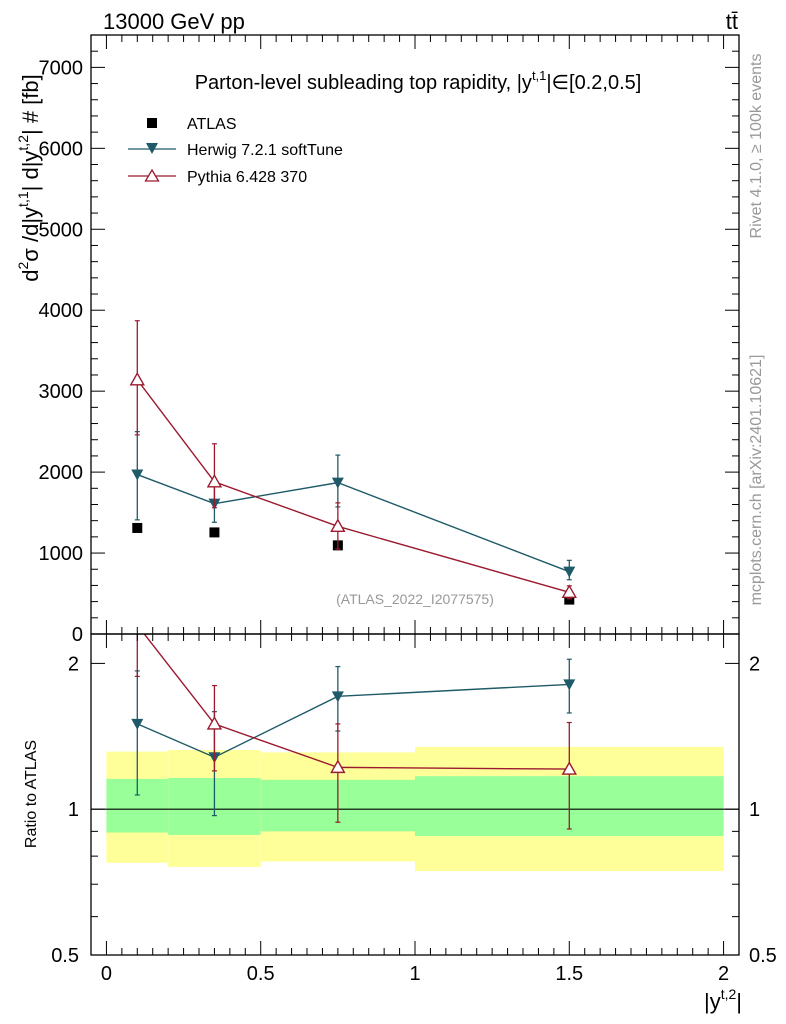  I want to click on main-ytick-label: 7000, so click(61, 68).